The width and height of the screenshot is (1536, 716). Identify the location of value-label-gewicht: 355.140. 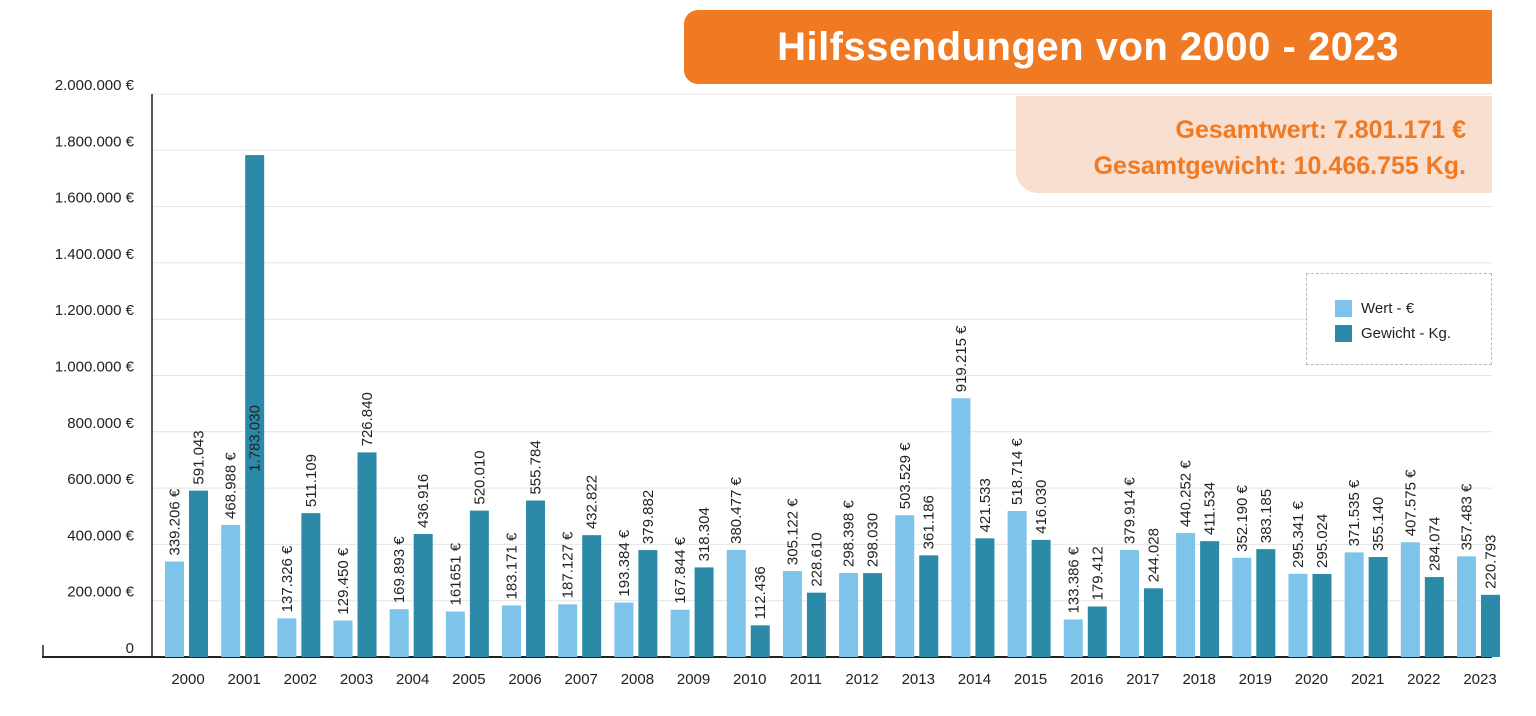
(1378, 524).